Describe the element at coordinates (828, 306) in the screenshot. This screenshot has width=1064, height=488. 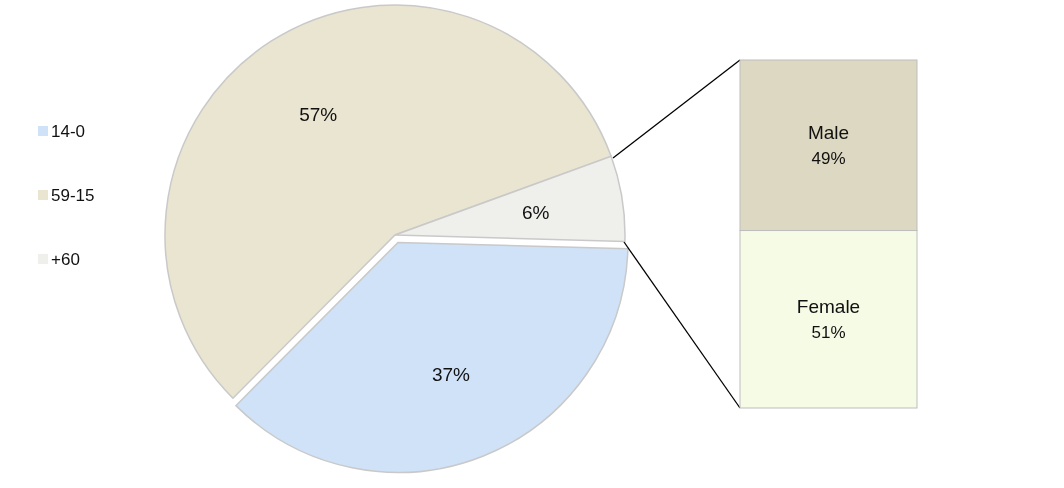
I see `series-label: Female` at that location.